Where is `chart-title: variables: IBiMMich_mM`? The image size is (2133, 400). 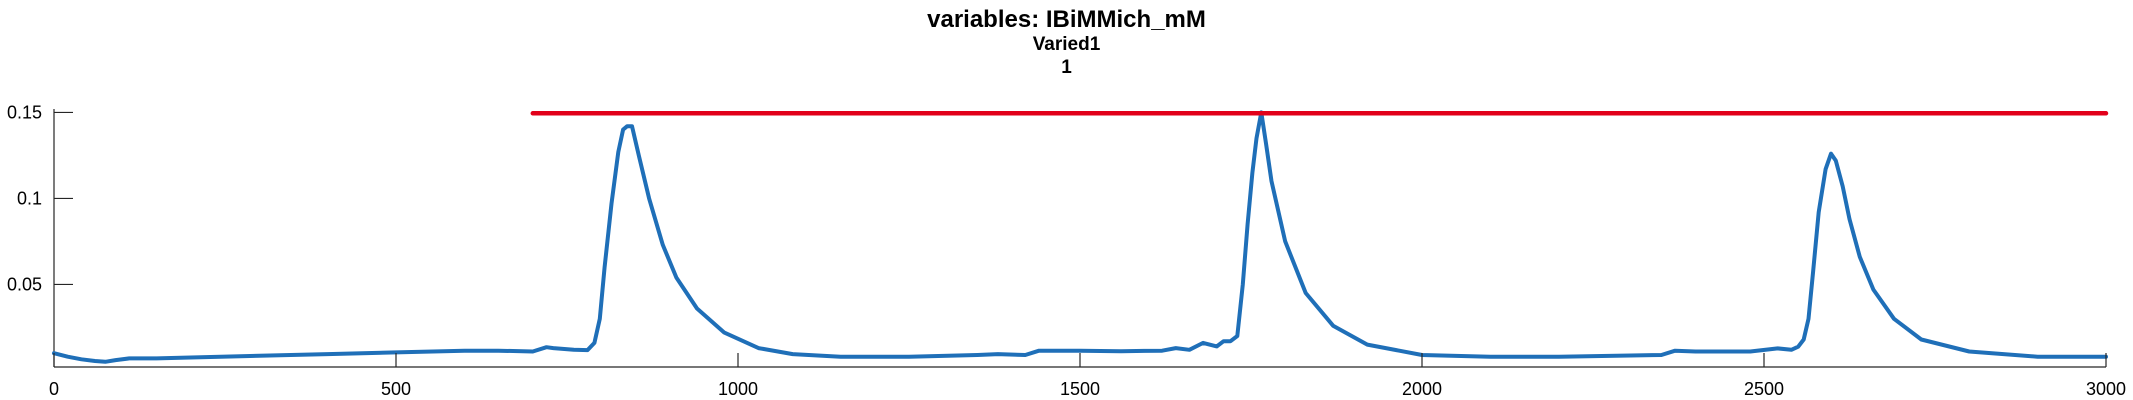 chart-title: variables: IBiMMich_mM is located at coordinates (1066, 19).